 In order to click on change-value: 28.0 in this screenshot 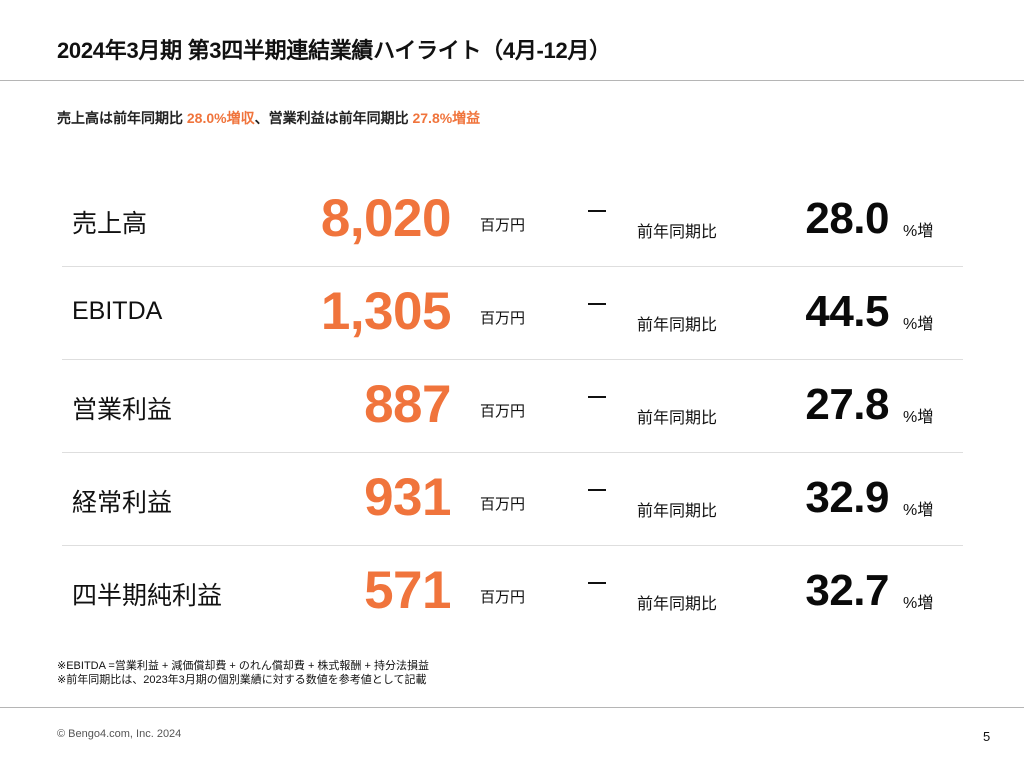, I will do `click(847, 218)`.